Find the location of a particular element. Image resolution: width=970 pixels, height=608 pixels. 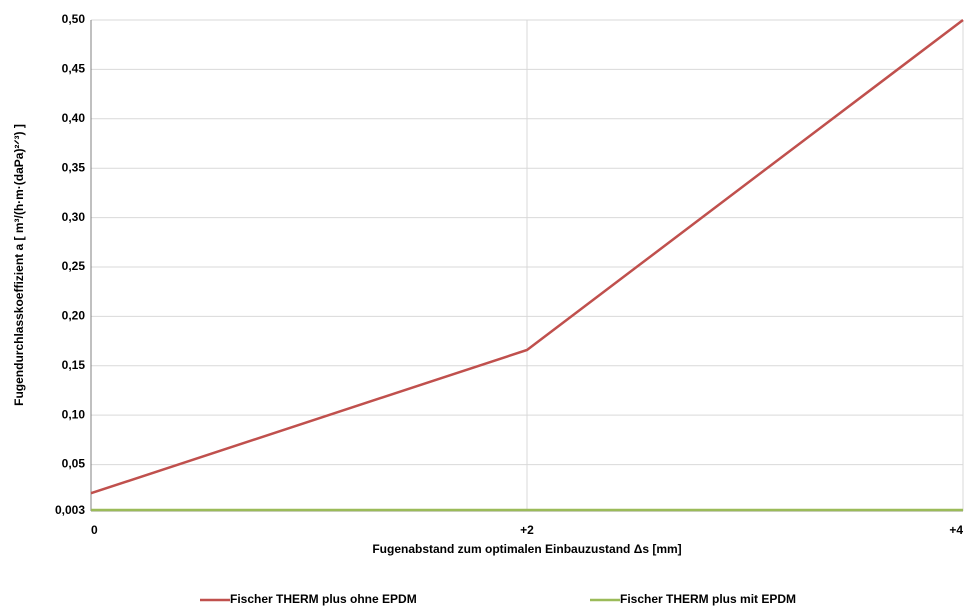

x-tick-label: +4 is located at coordinates (956, 530).